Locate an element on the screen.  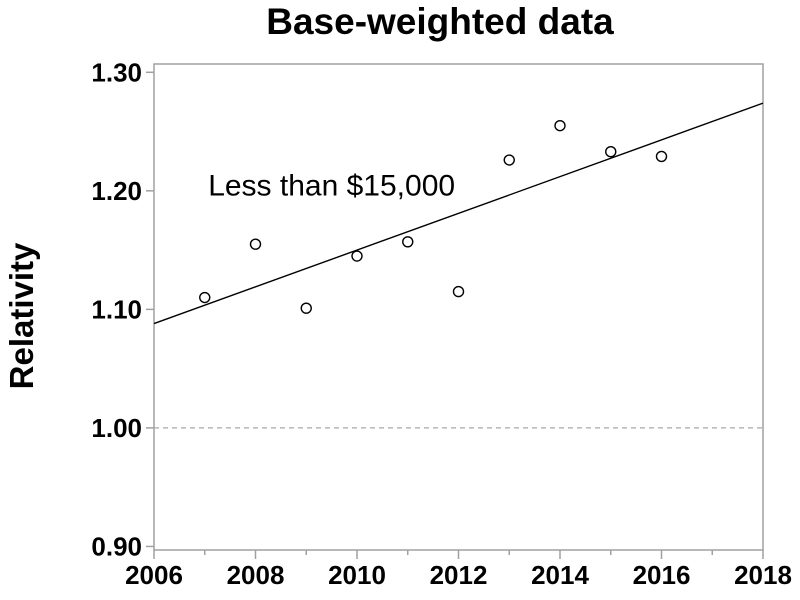
y-tick-label: 0.90 is located at coordinates (116, 546).